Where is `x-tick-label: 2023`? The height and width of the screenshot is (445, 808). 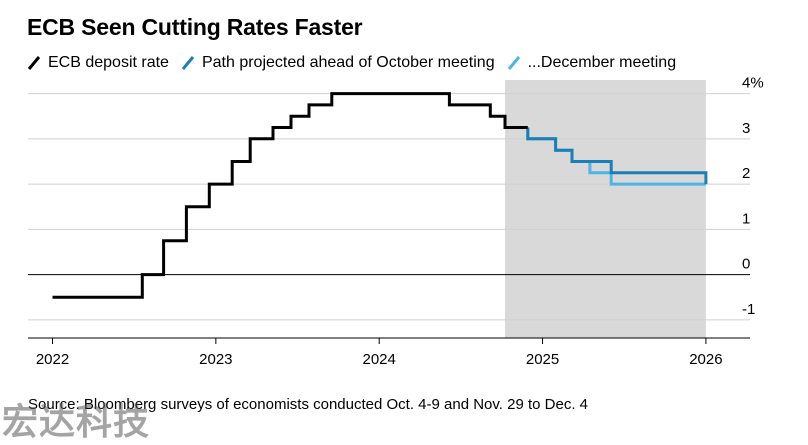 x-tick-label: 2023 is located at coordinates (215, 359).